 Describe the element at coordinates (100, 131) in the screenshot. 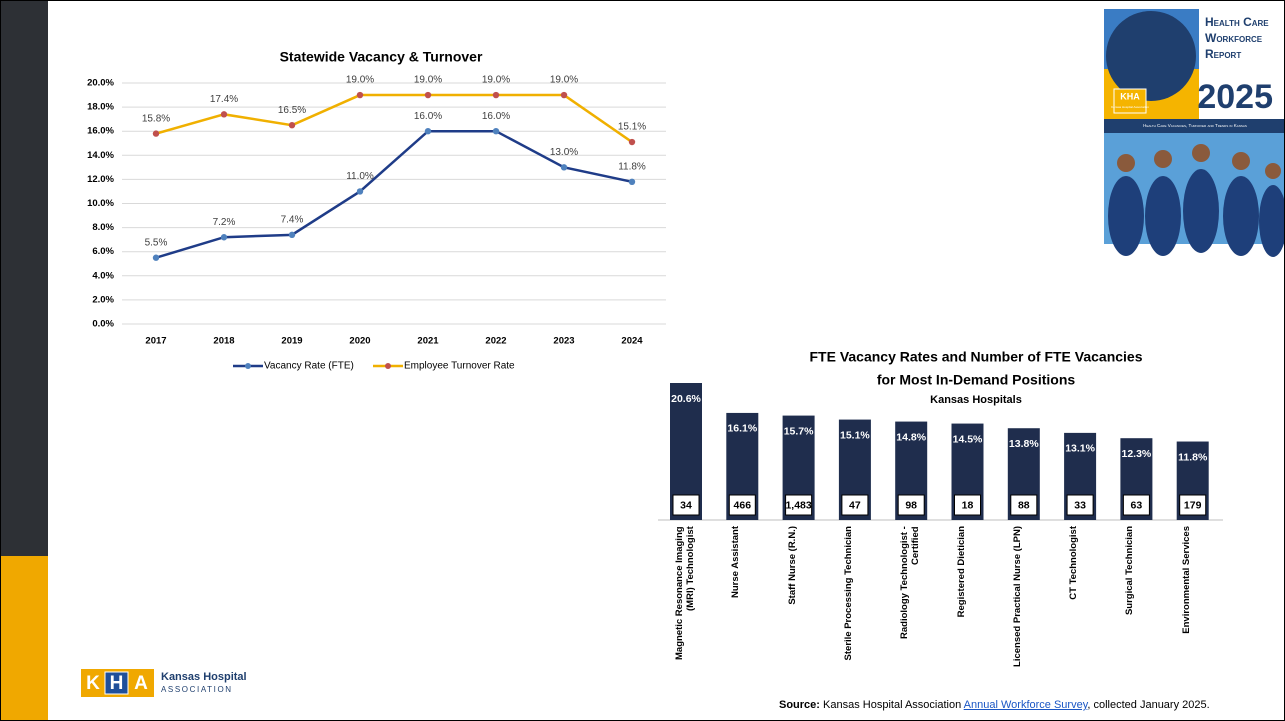

I see `y-tick-label: 16.0%` at that location.